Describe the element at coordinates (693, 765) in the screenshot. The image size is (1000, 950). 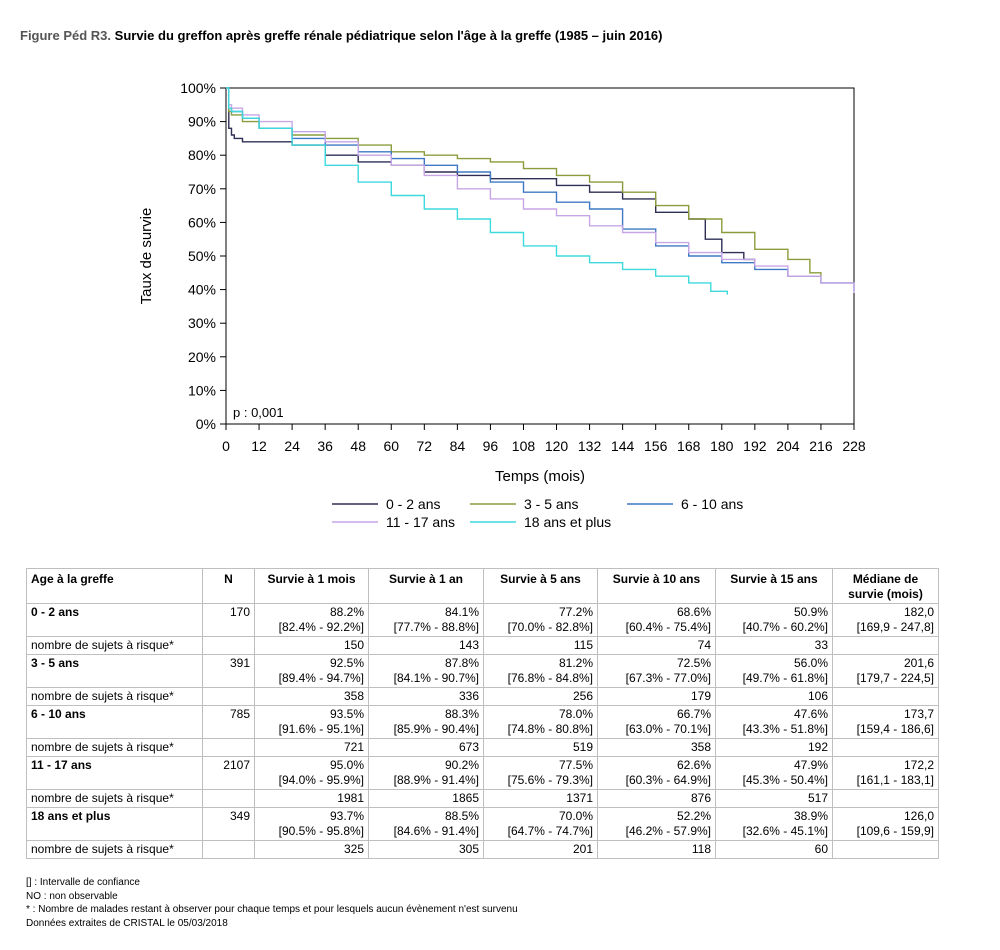
I see `survival-value: 62.6%` at that location.